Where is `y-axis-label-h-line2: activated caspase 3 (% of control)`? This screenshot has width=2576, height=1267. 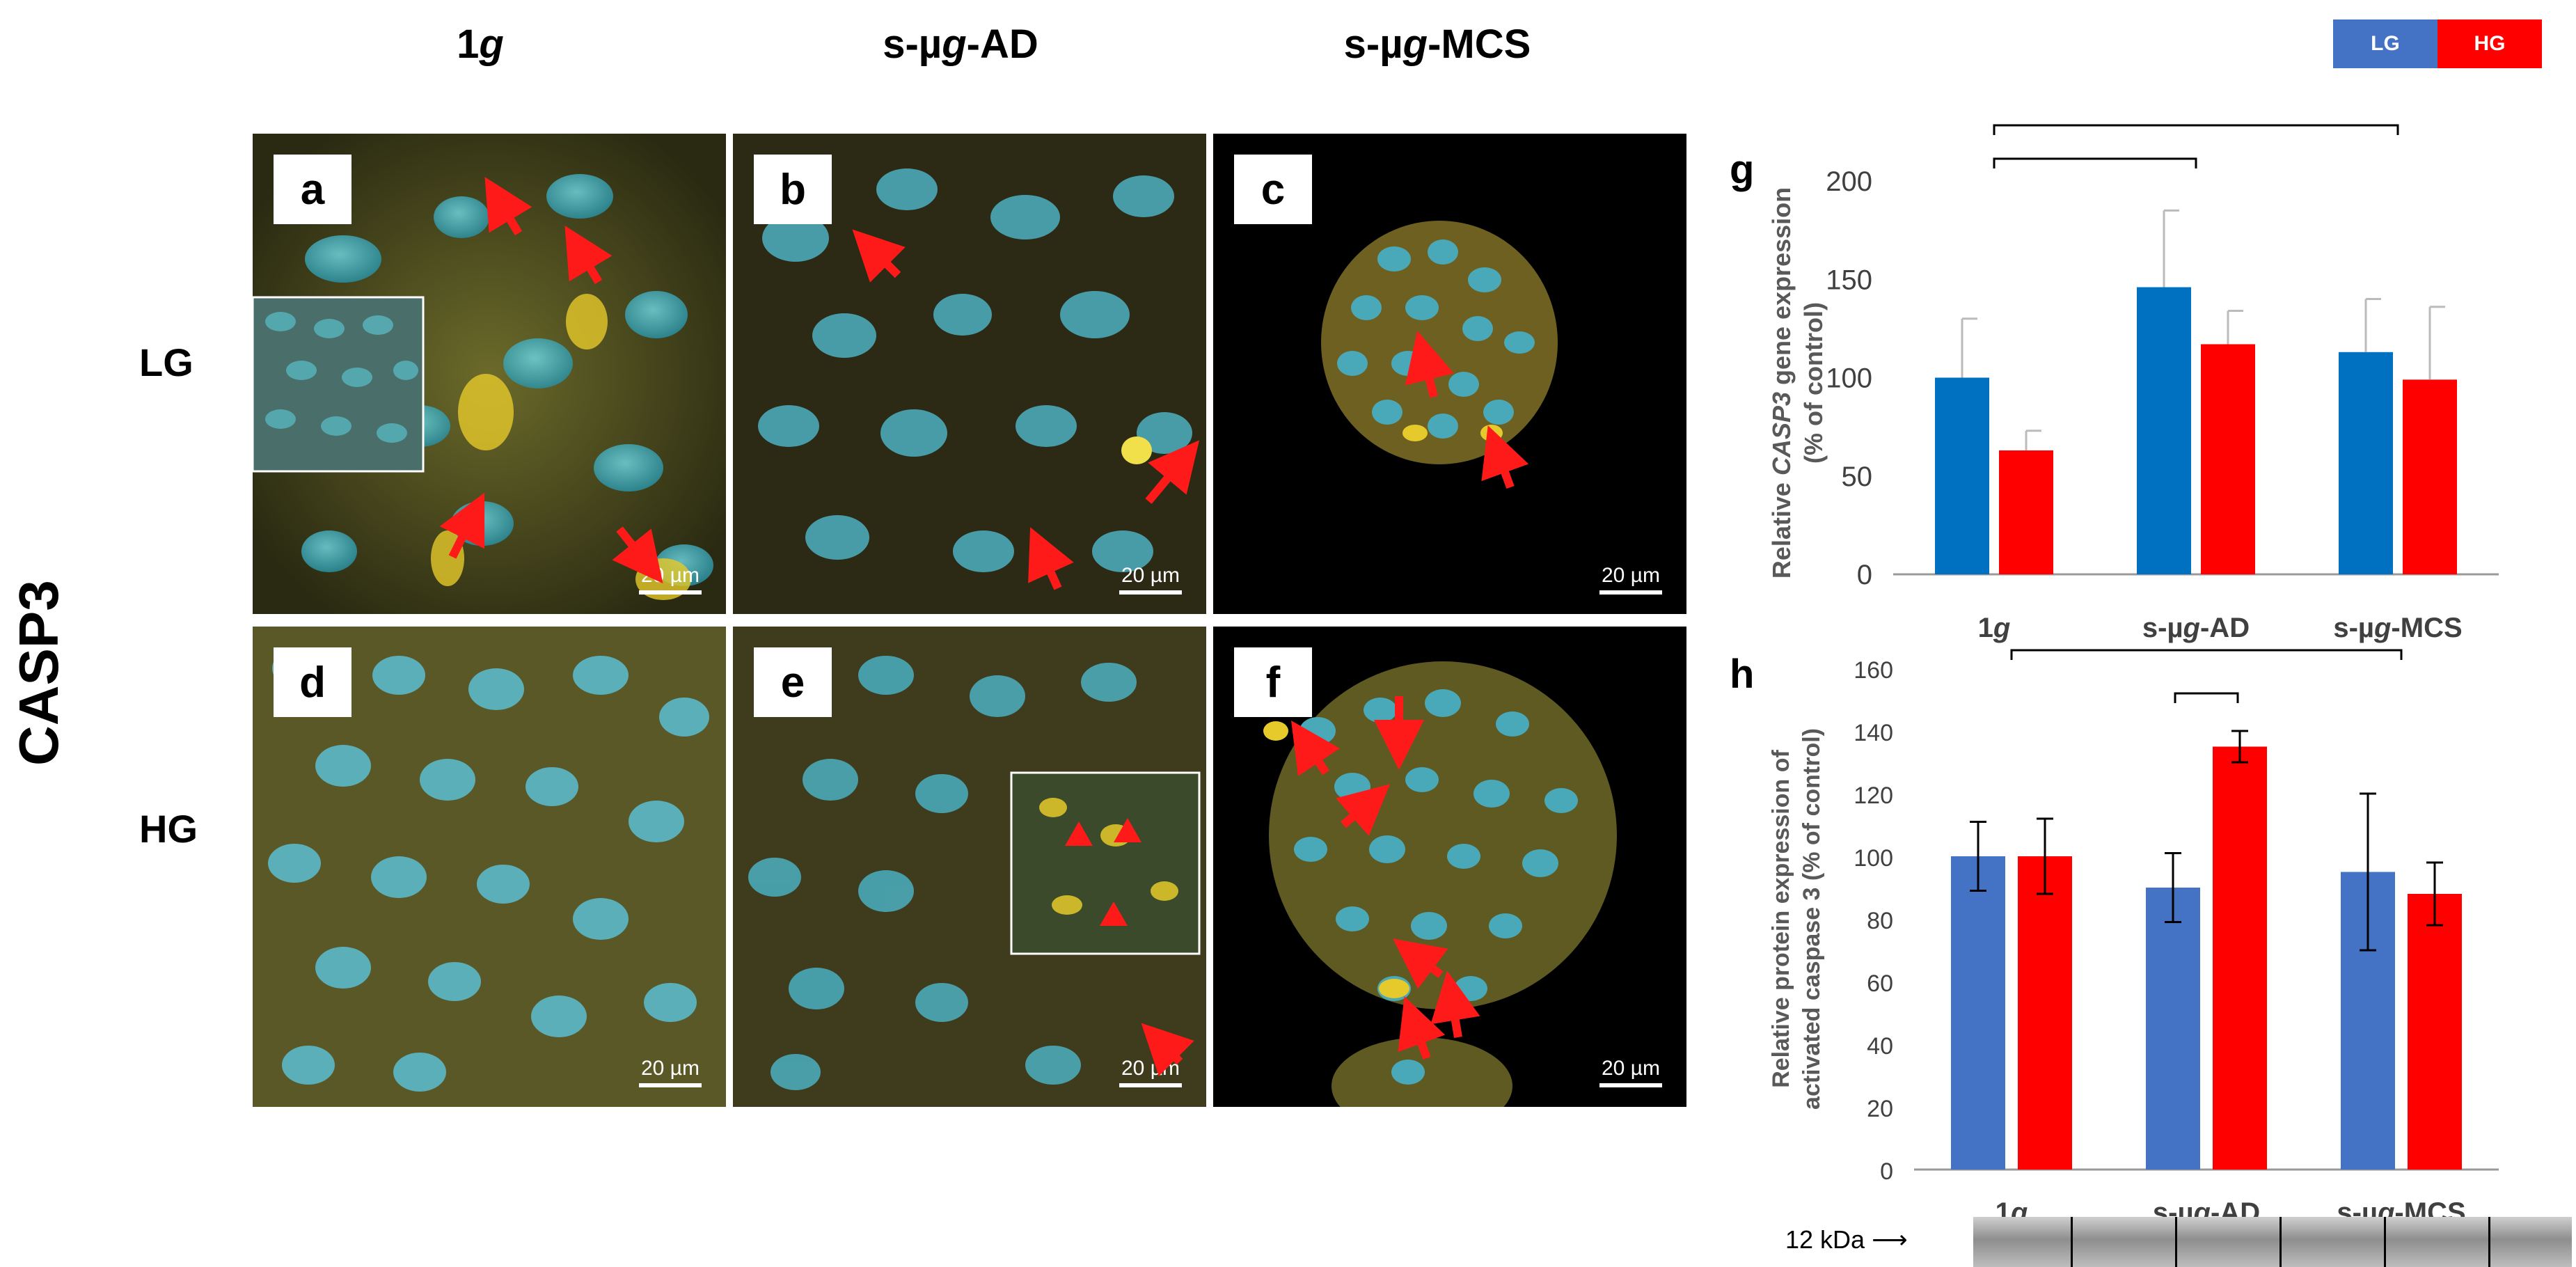
y-axis-label-h-line2: activated caspase 3 (% of control) is located at coordinates (1812, 919).